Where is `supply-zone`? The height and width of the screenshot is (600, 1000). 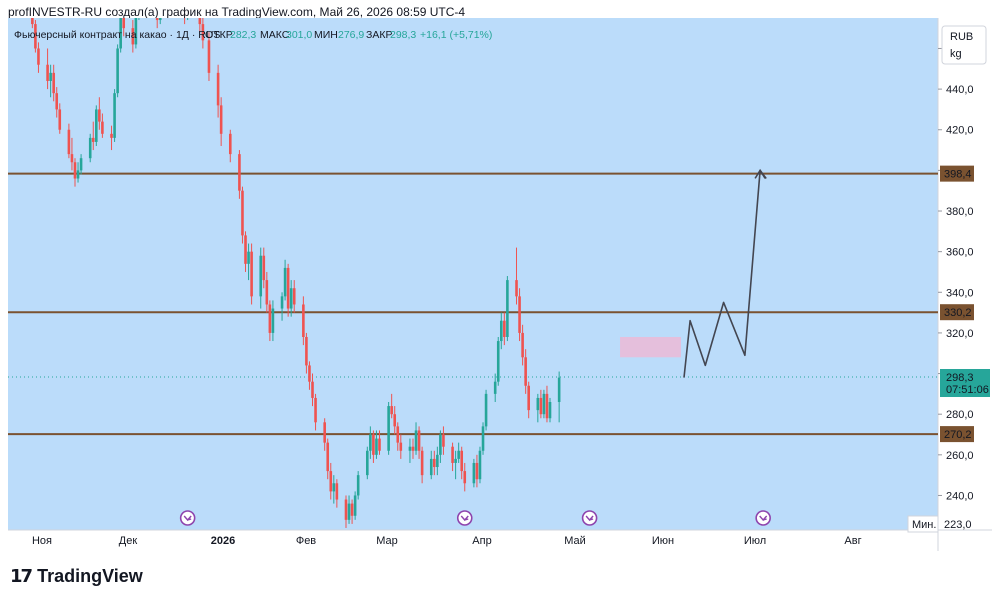
supply-zone is located at coordinates (650, 347).